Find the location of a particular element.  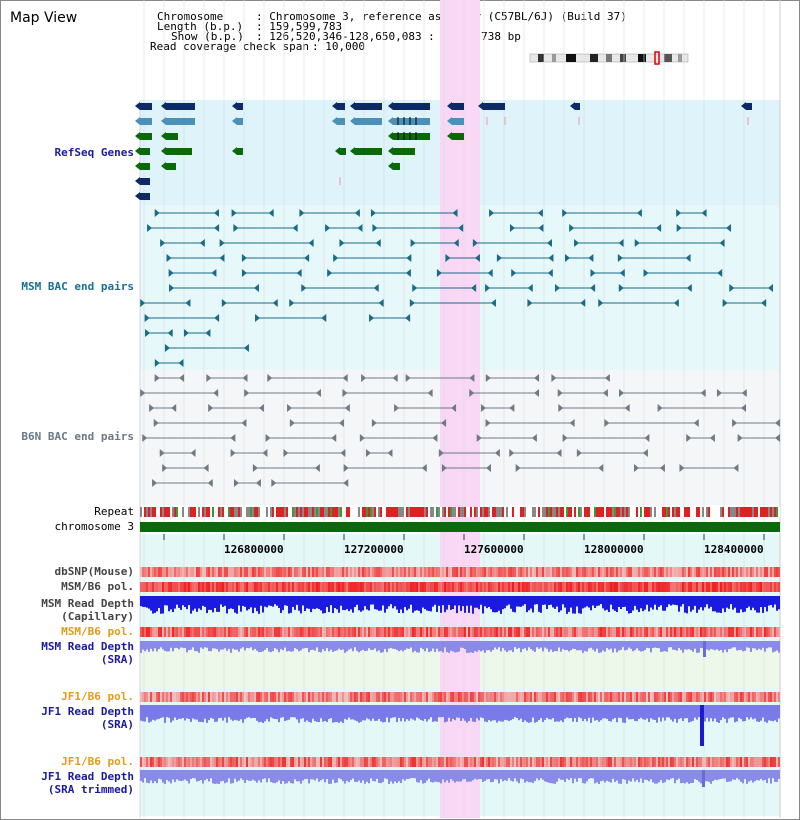

track-label-jf1-read-depth-sra-1: JF1 Read Depth is located at coordinates (87, 711).